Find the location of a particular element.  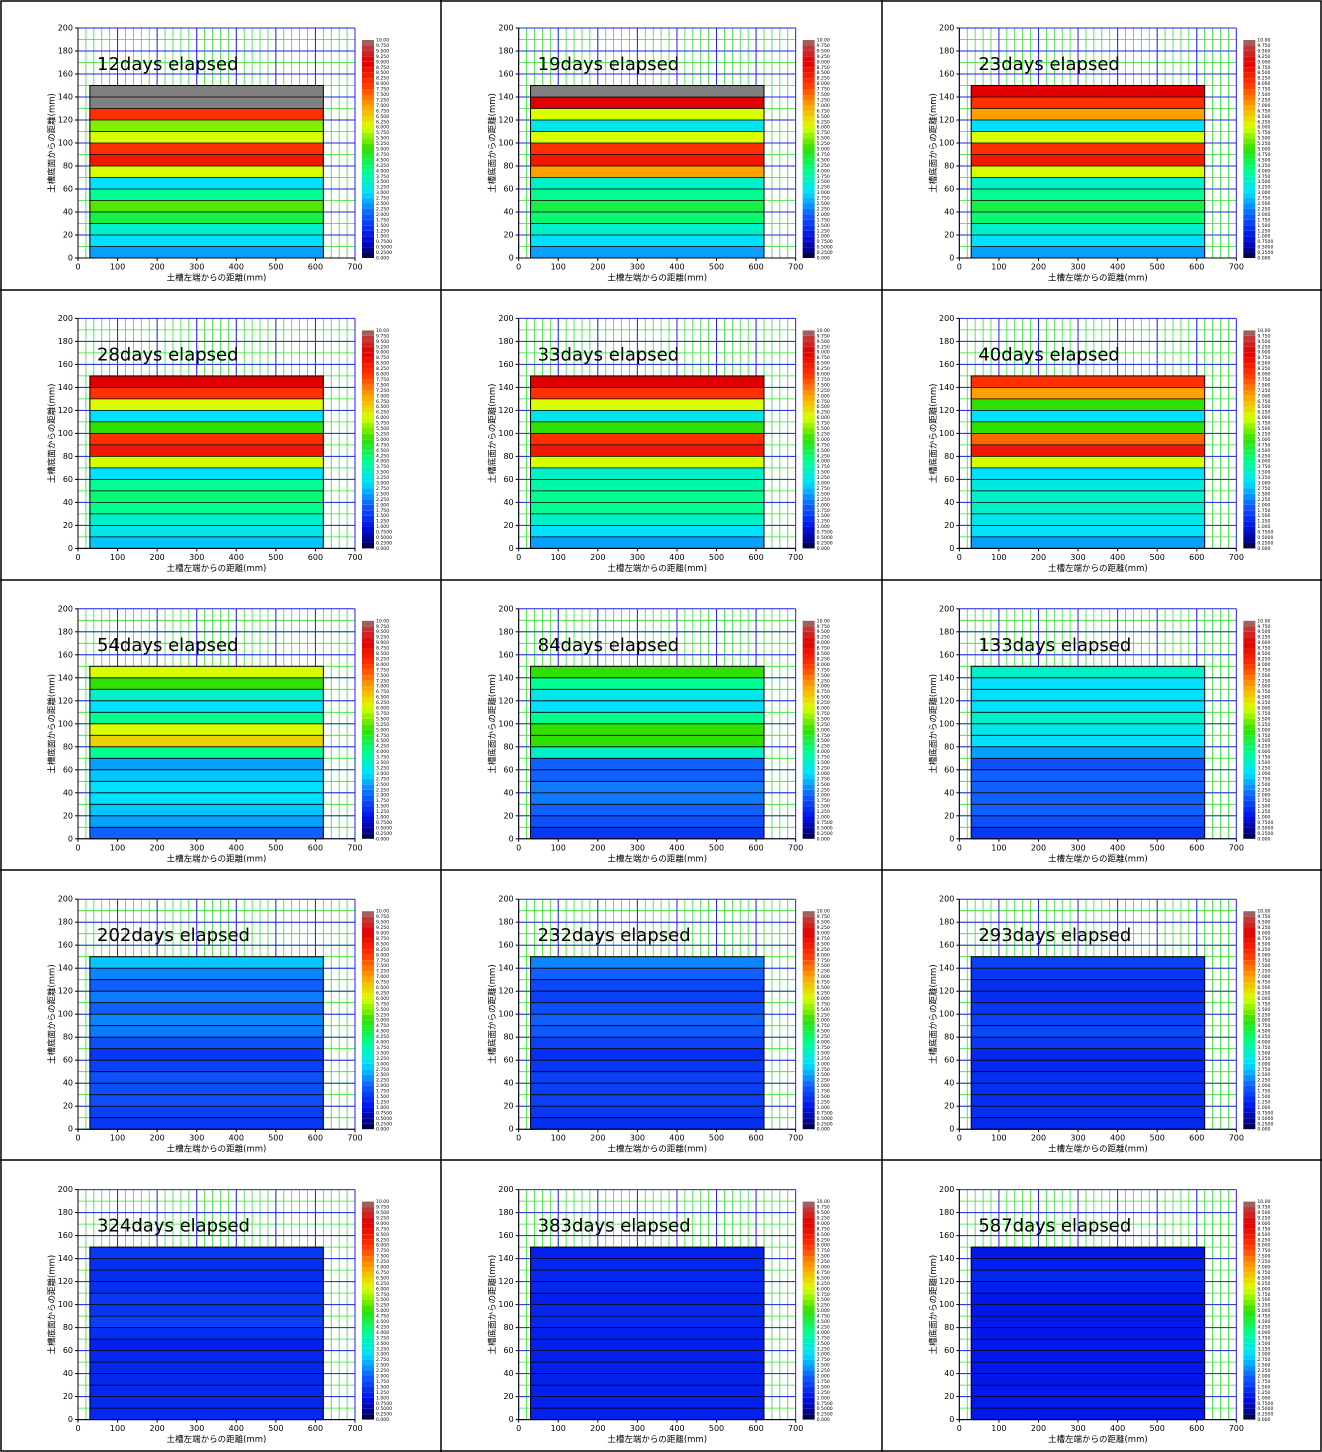

y-tick-label: 100 is located at coordinates (946, 723).